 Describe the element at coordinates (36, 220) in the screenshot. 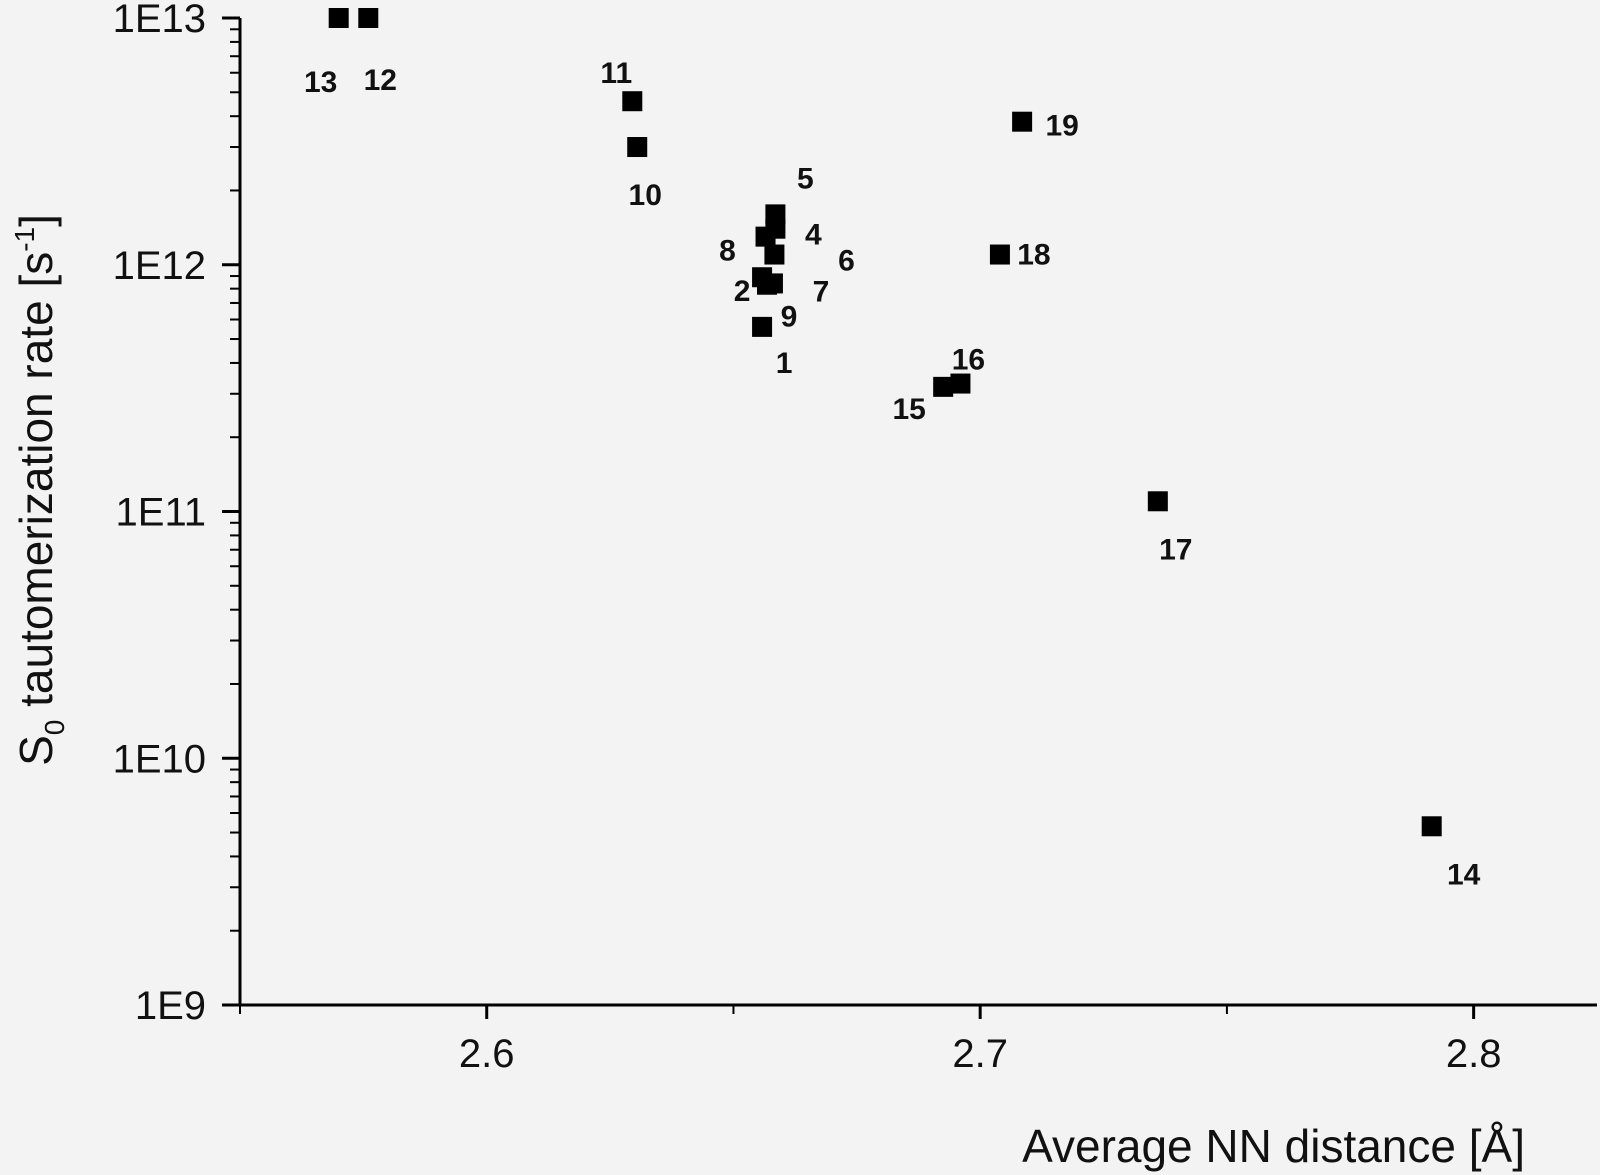

I see `y-axis-title-end: ]` at that location.